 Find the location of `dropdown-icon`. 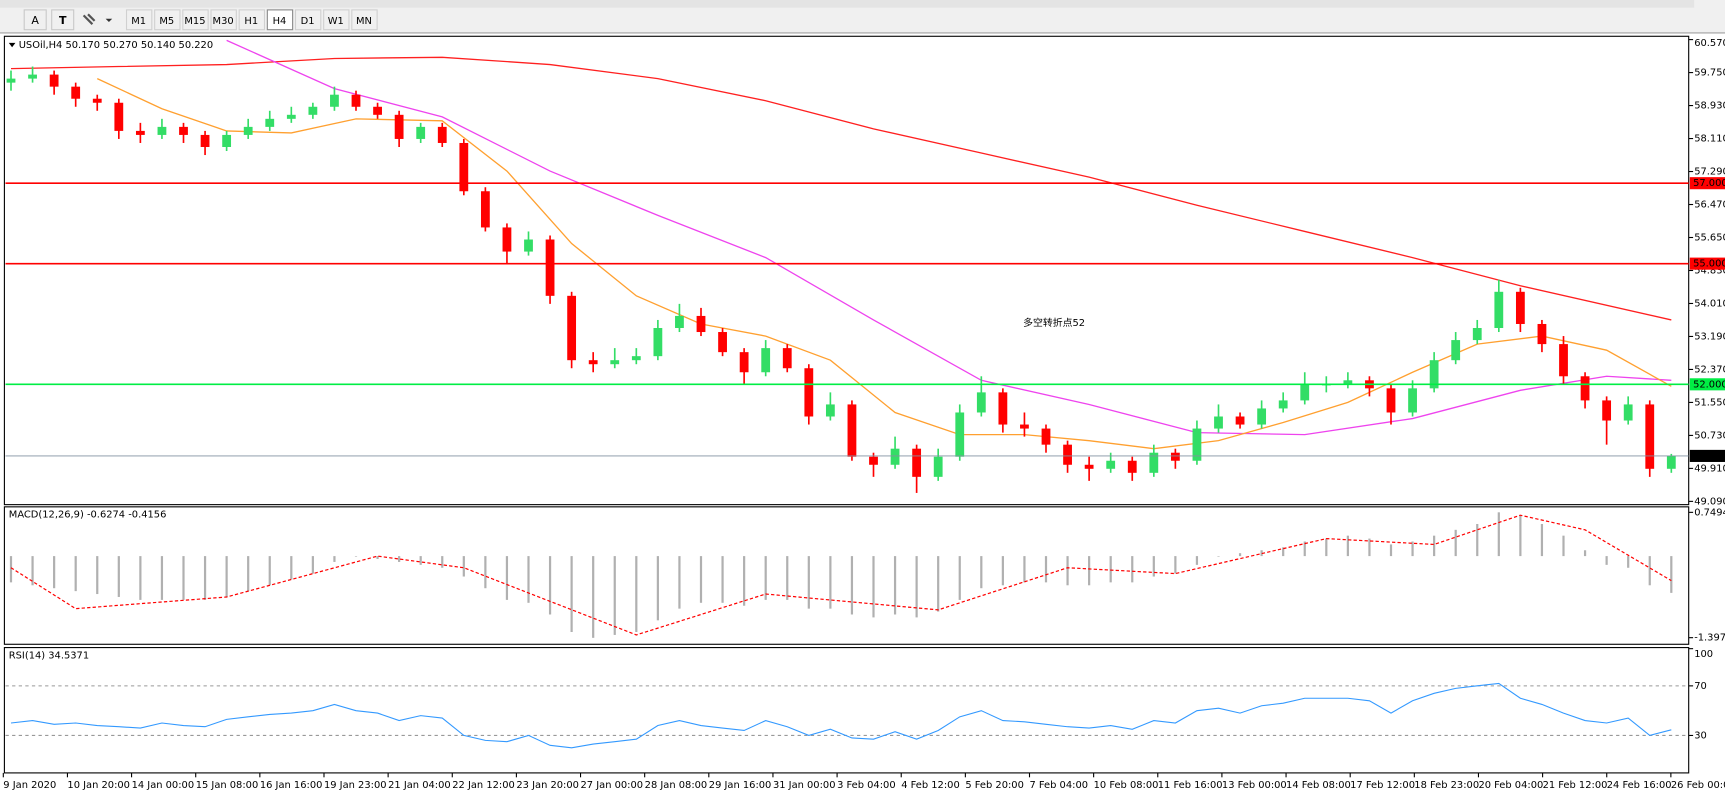

dropdown-icon is located at coordinates (109, 20).